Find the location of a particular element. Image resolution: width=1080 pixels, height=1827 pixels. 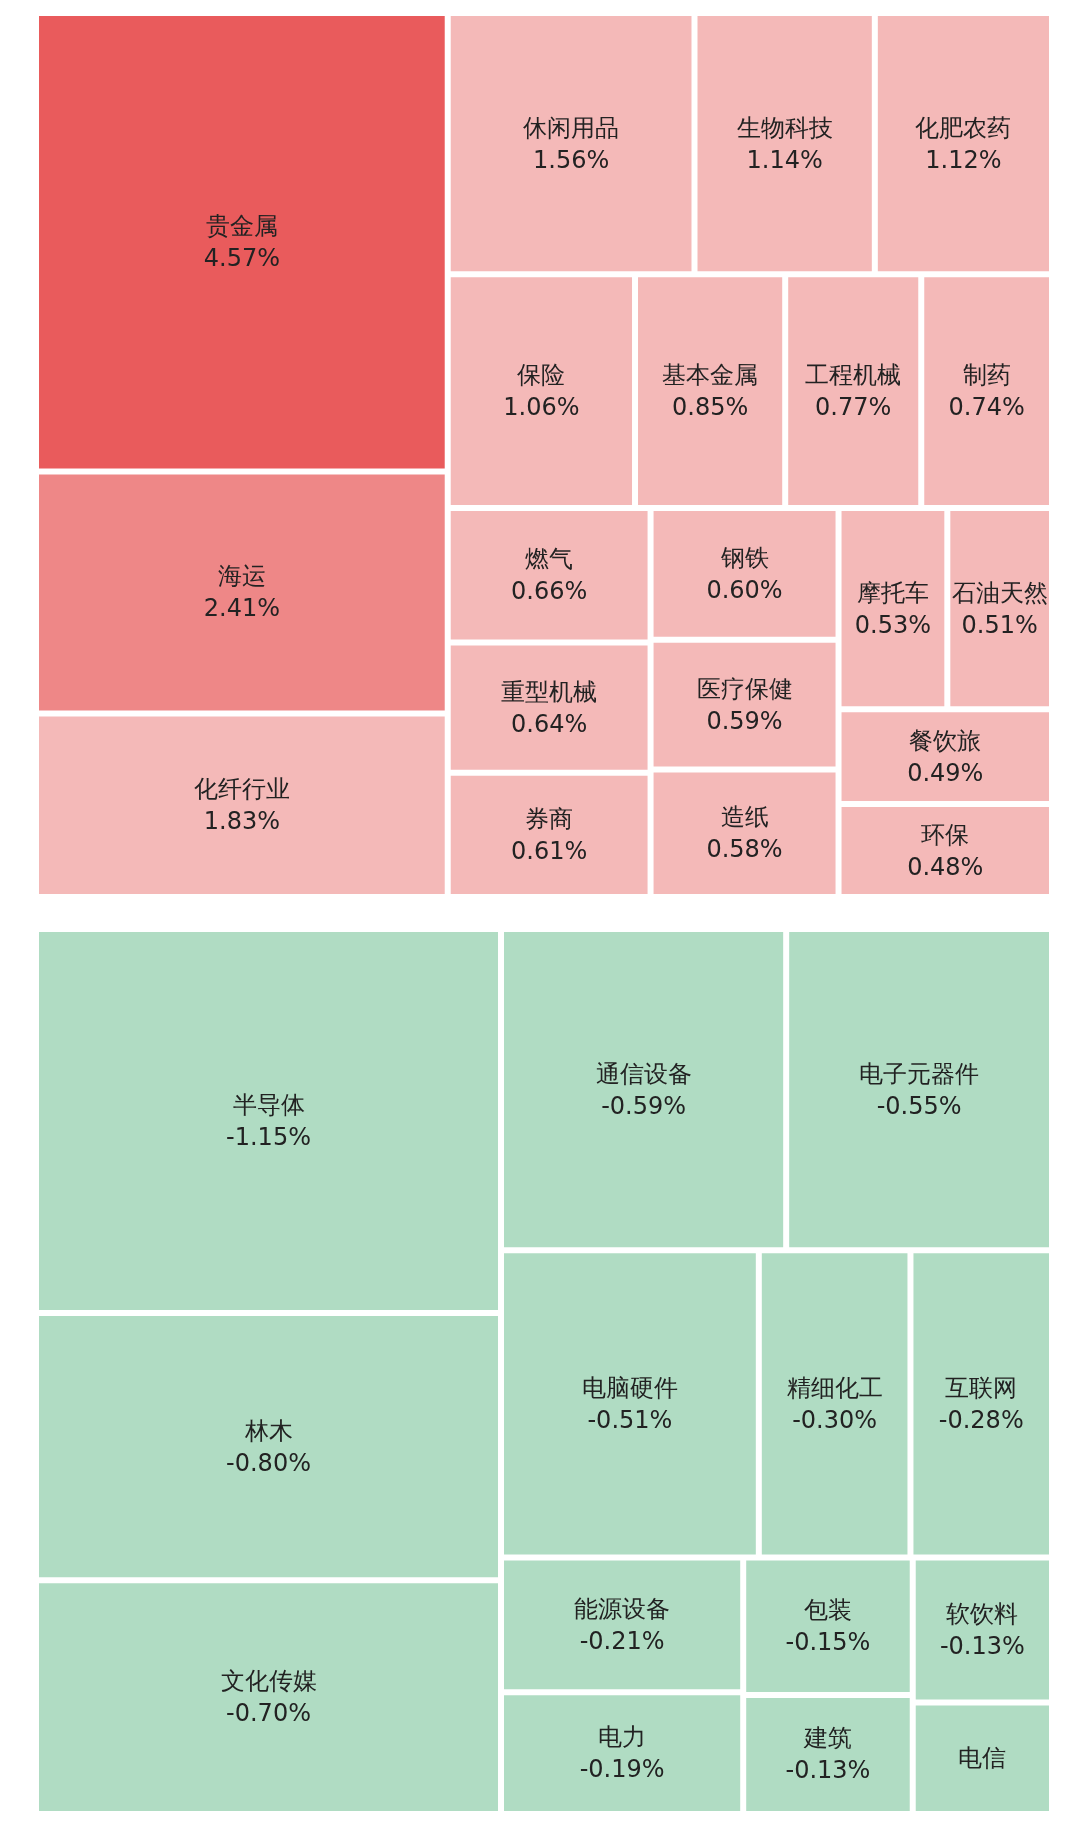

category-label: 休闲用品 is located at coordinates (571, 127).